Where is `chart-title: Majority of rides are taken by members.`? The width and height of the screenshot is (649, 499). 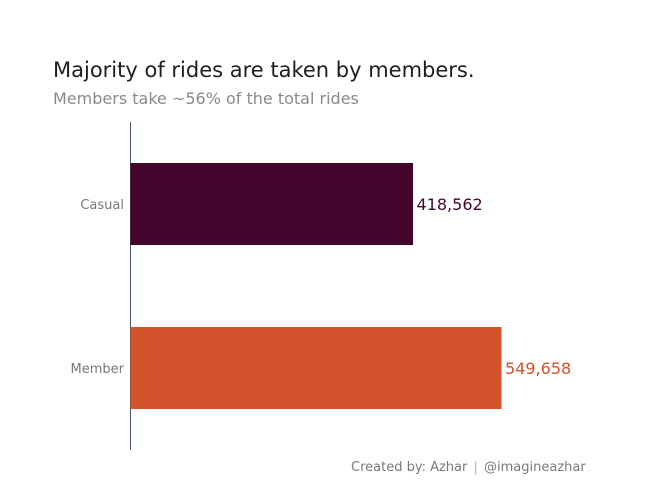
chart-title: Majority of rides are taken by members. is located at coordinates (264, 70).